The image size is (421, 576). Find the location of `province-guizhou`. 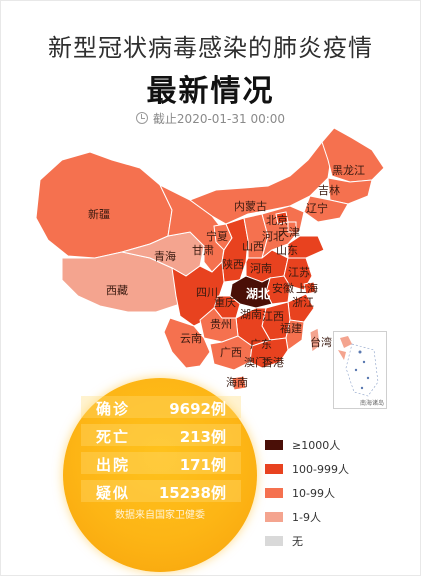

province-guizhou is located at coordinates (219, 325).